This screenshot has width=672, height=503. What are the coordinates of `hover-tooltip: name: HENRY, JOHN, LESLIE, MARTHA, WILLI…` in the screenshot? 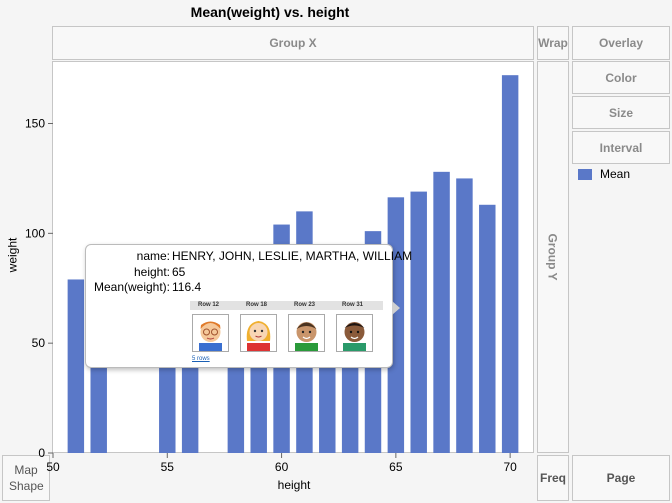 It's located at (248, 306).